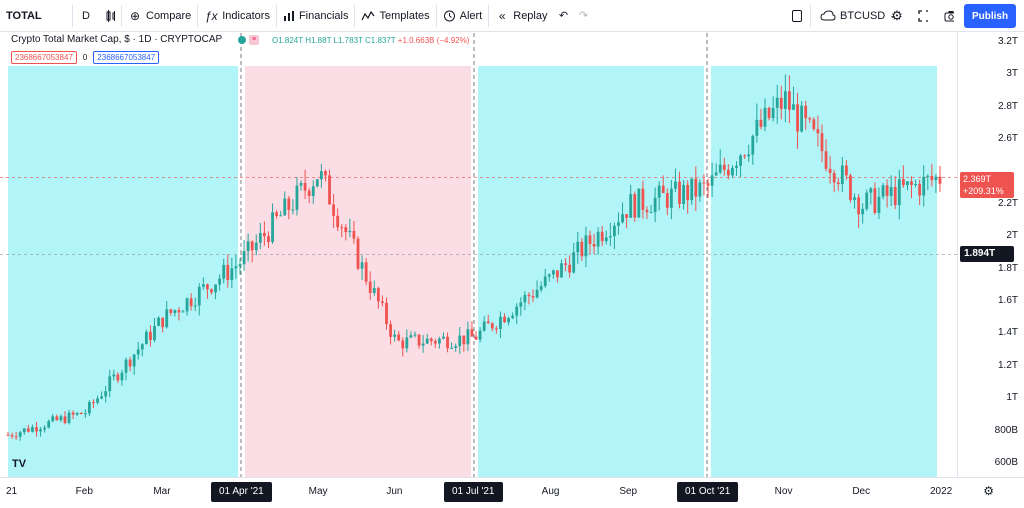 The width and height of the screenshot is (1024, 508). I want to click on alert-button: Alert, so click(463, 16).